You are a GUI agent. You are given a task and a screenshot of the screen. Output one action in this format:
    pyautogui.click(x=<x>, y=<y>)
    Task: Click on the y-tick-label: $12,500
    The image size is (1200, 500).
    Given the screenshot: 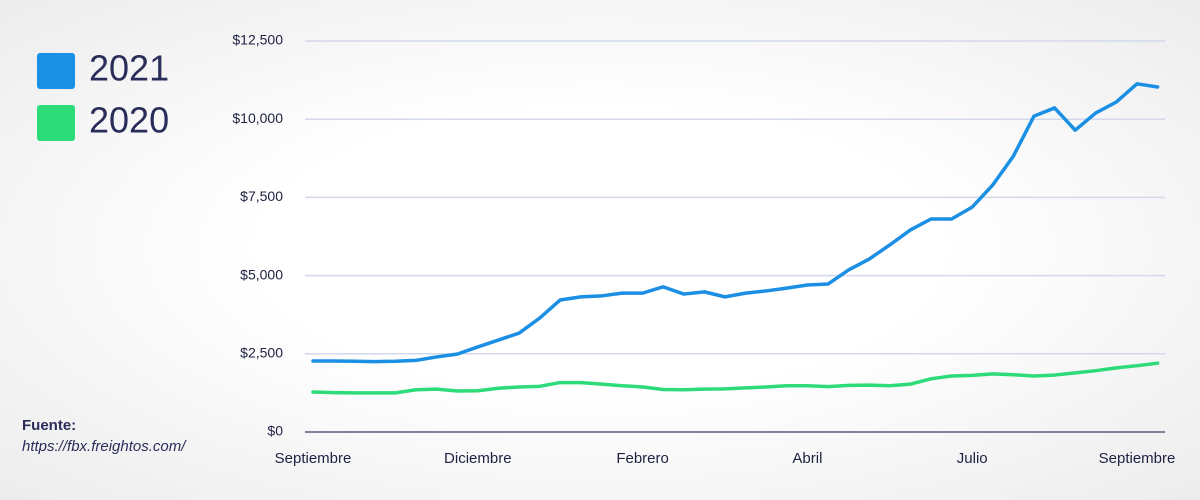 What is the action you would take?
    pyautogui.click(x=257, y=40)
    